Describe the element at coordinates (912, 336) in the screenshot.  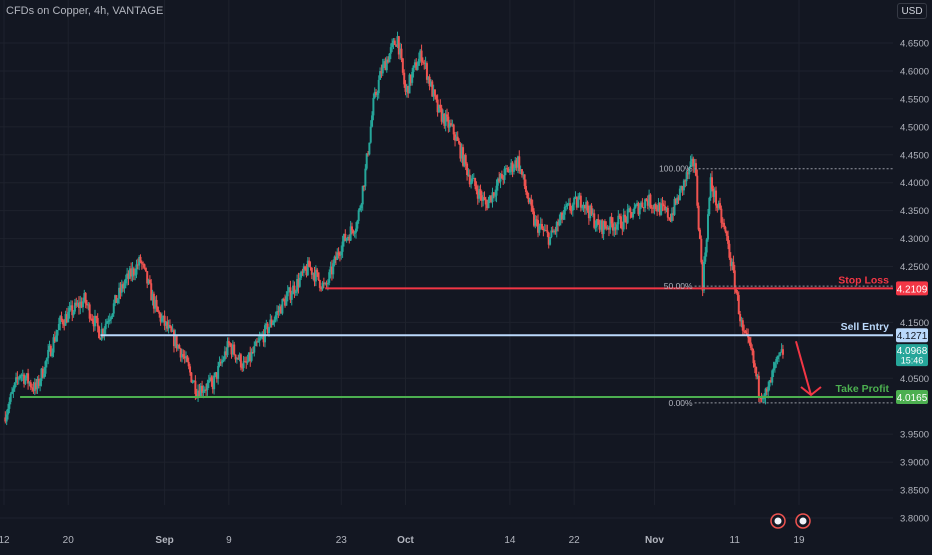
I see `sell-entry-price-text: 4.1271` at that location.